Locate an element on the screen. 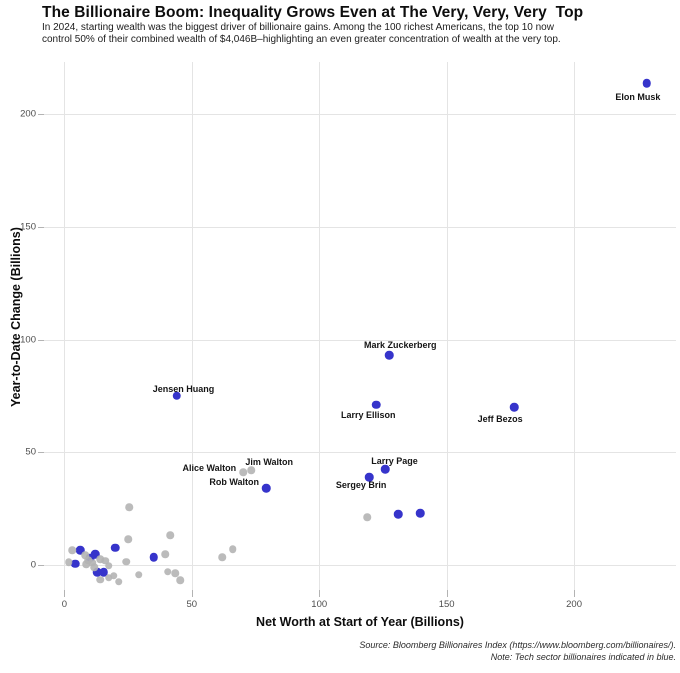  x-tick-label: 200 is located at coordinates (574, 604).